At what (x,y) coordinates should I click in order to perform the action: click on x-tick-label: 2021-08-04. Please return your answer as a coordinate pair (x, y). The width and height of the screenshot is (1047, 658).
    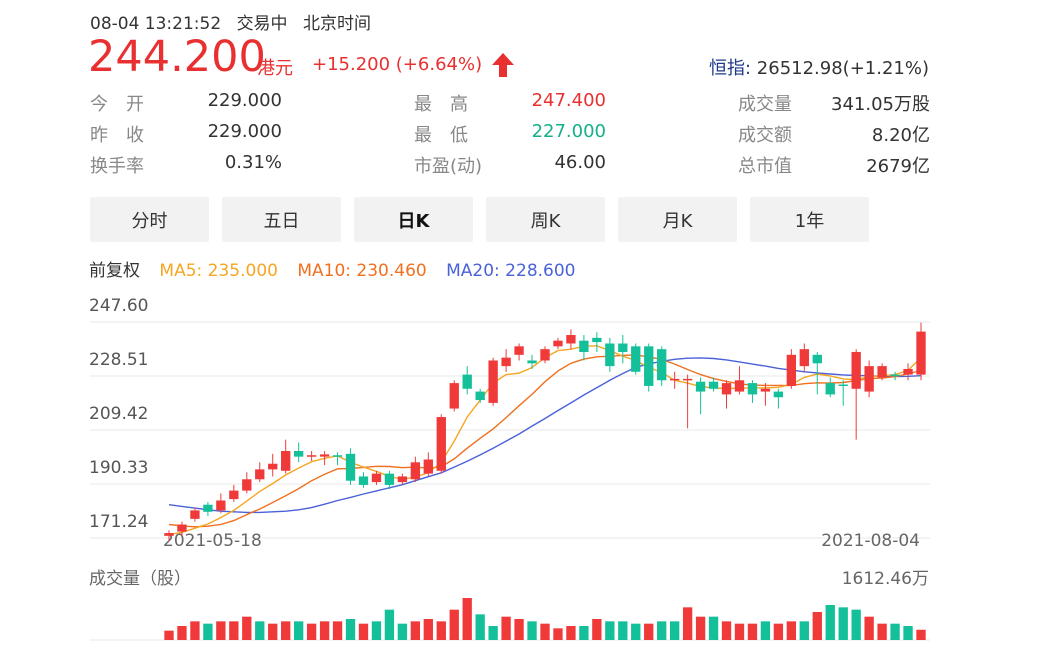
    Looking at the image, I should click on (870, 541).